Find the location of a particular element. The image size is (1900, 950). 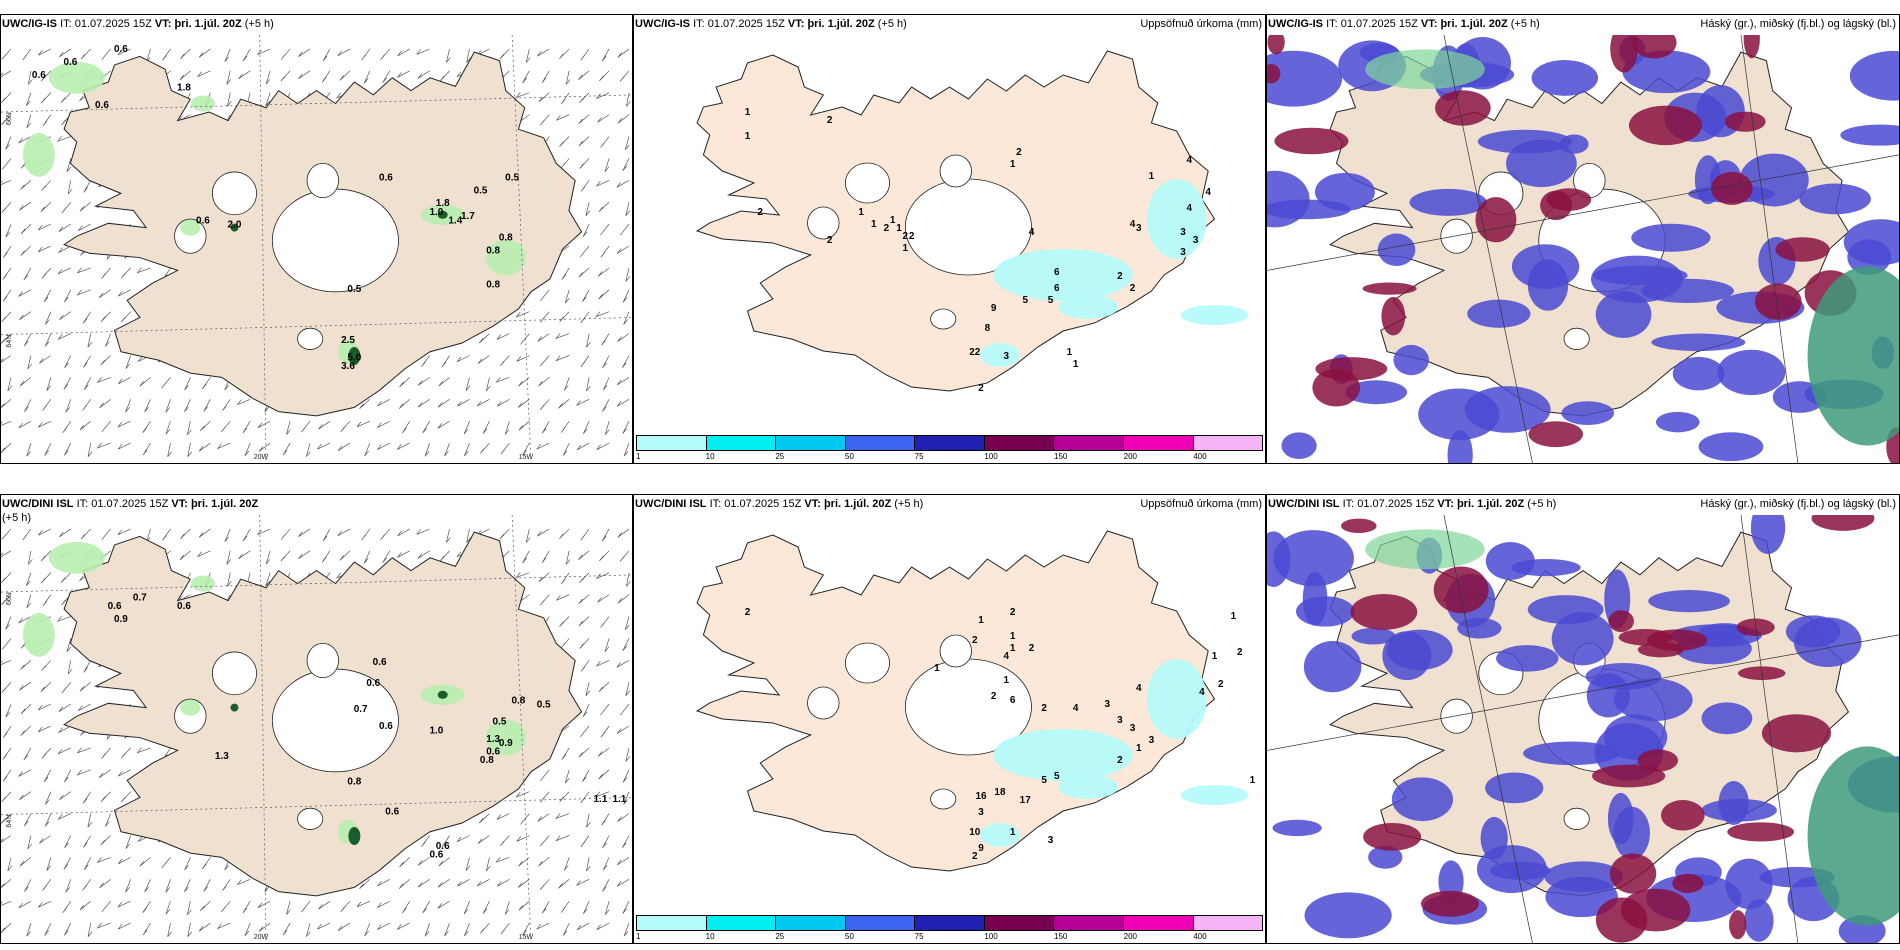

legend-tick: 50 is located at coordinates (849, 936).